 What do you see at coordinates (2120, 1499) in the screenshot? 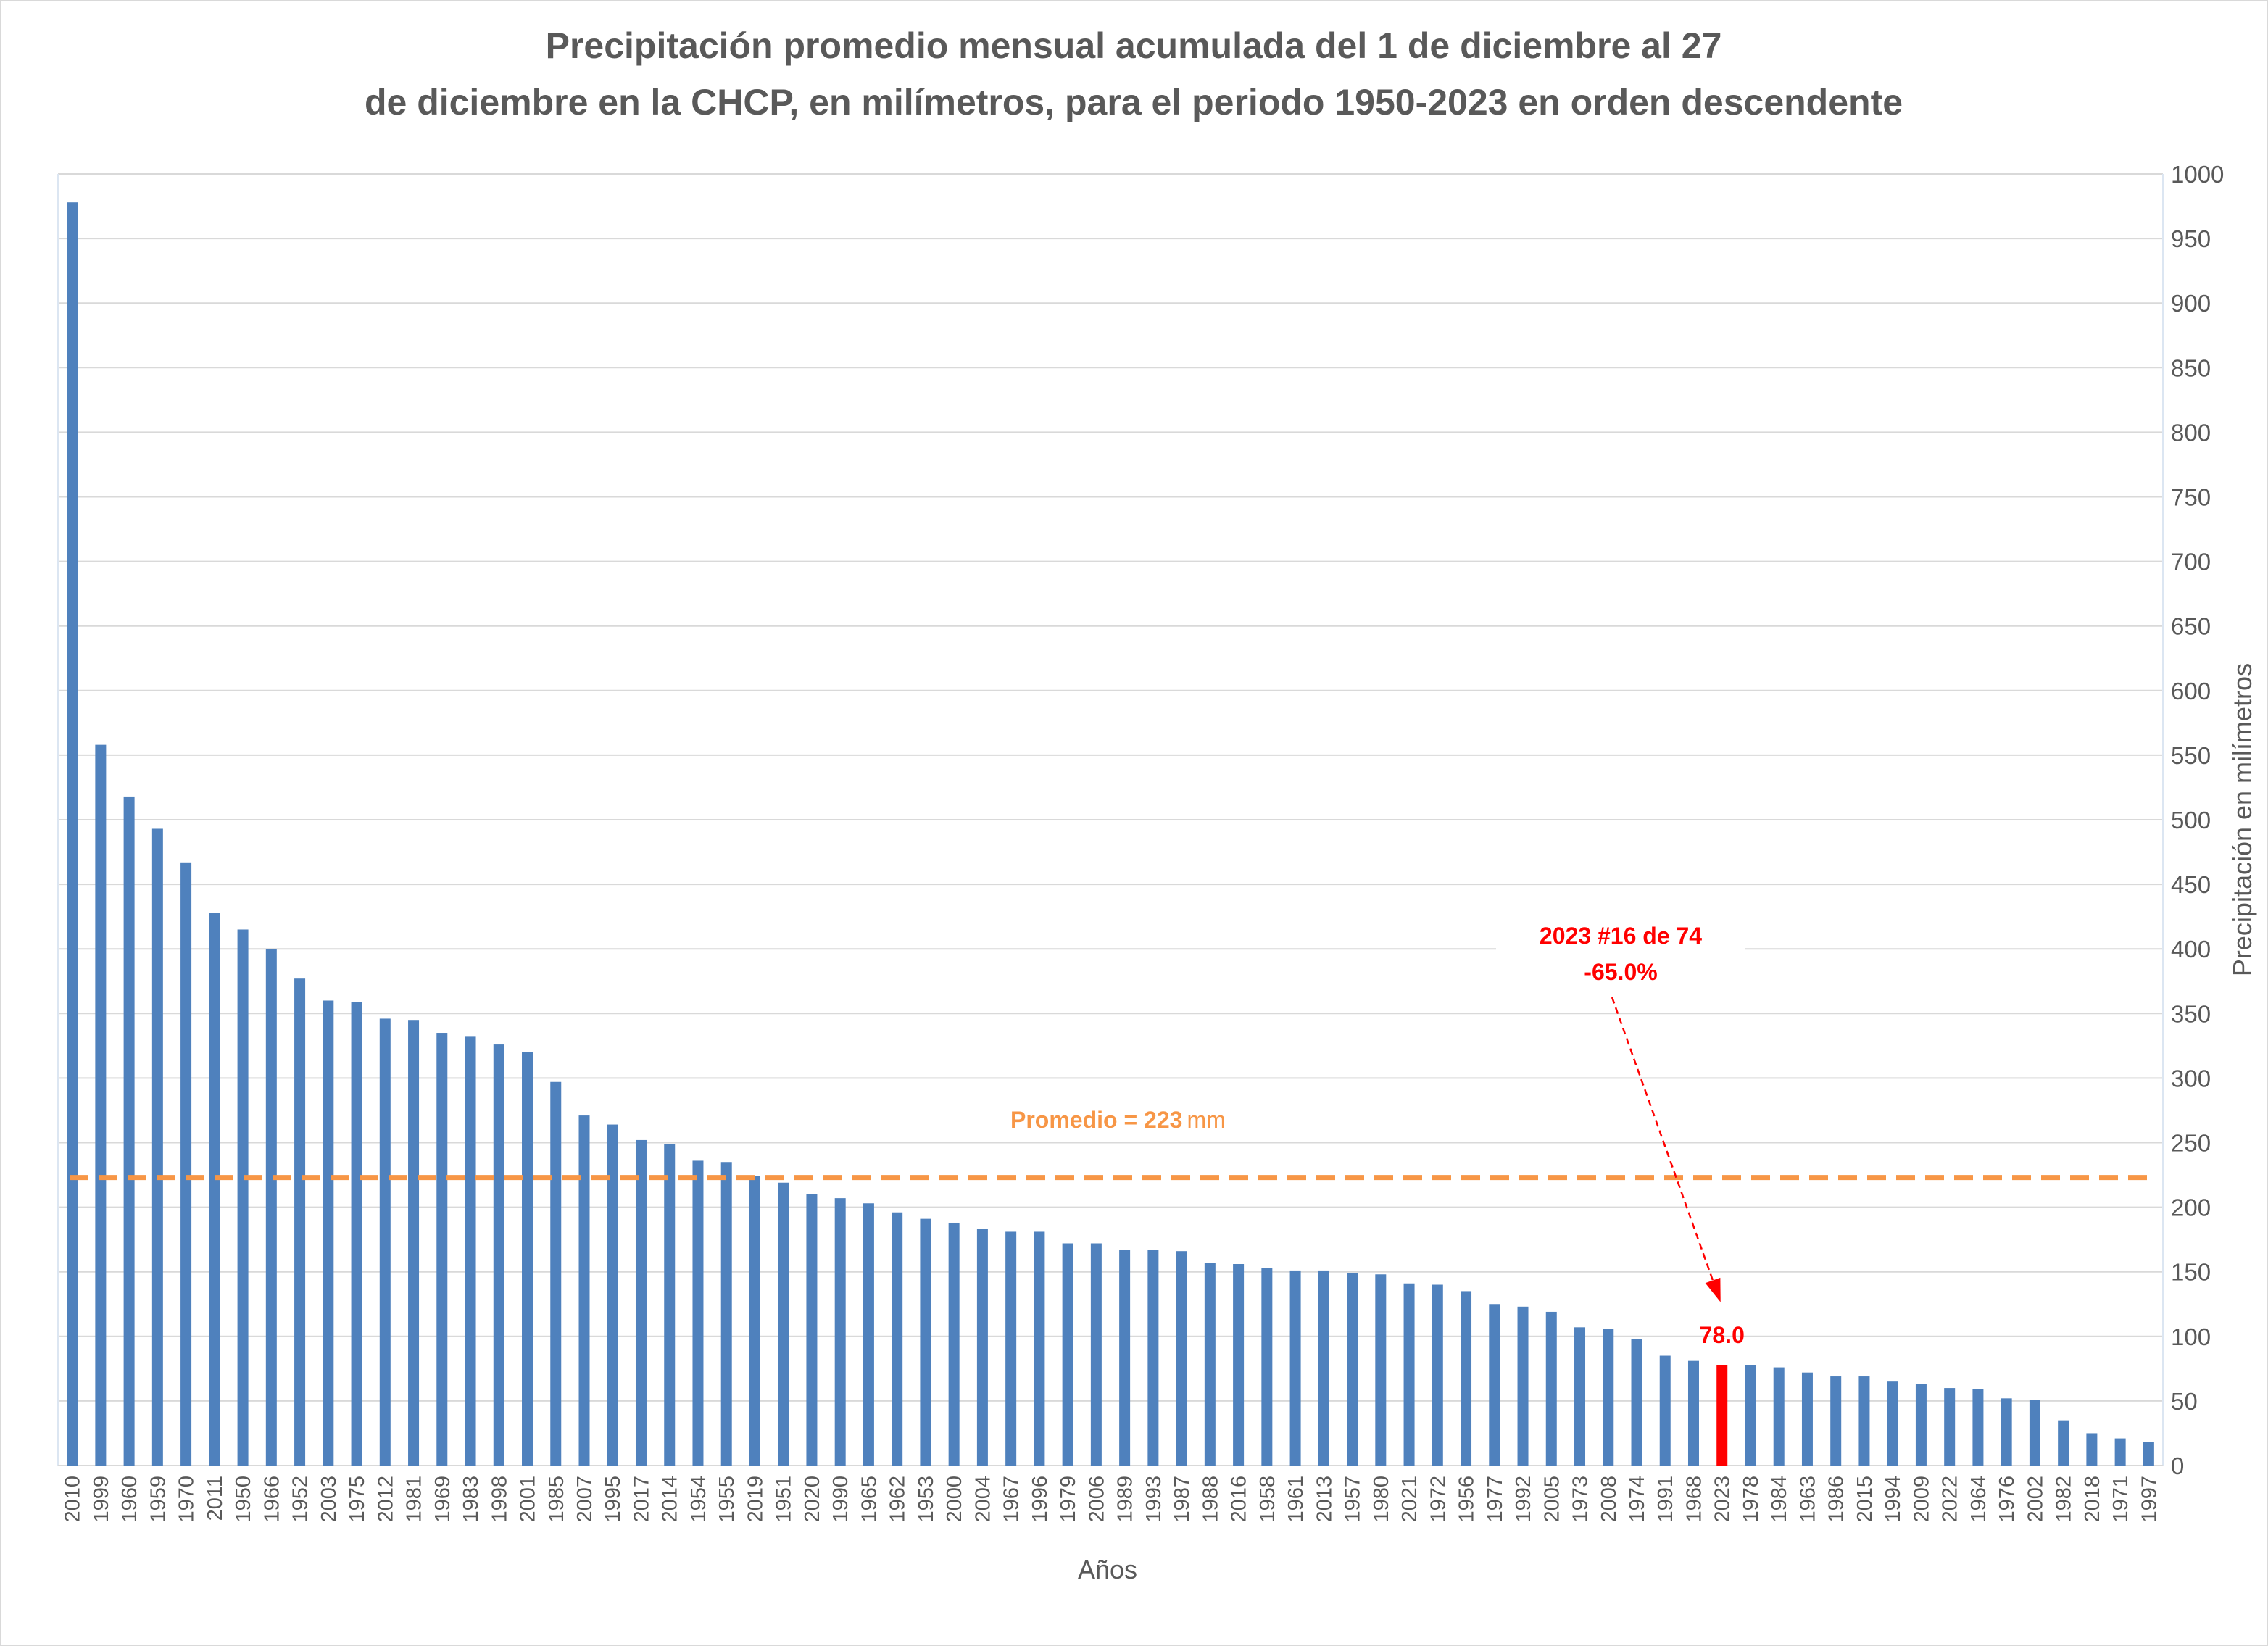
I see `x-category-label: 1971` at bounding box center [2120, 1499].